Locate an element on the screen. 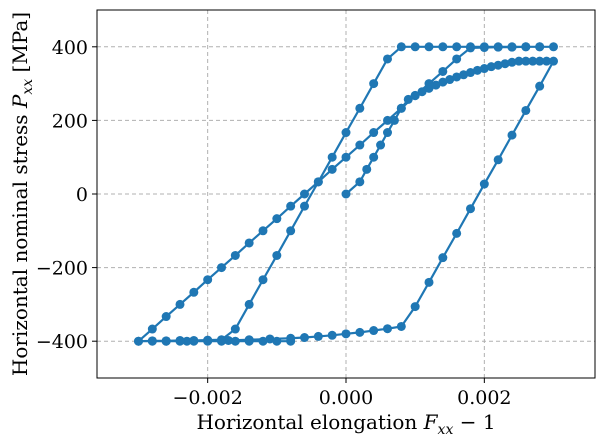  y-tick-label: 400 is located at coordinates (70, 48).